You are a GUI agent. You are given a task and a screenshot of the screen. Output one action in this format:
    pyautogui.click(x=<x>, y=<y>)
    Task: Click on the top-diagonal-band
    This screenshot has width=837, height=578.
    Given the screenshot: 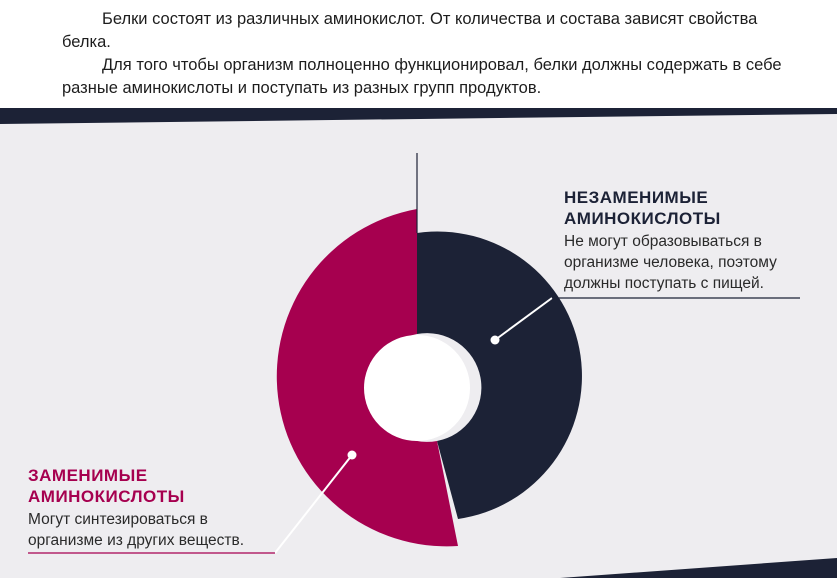 What is the action you would take?
    pyautogui.click(x=418, y=116)
    